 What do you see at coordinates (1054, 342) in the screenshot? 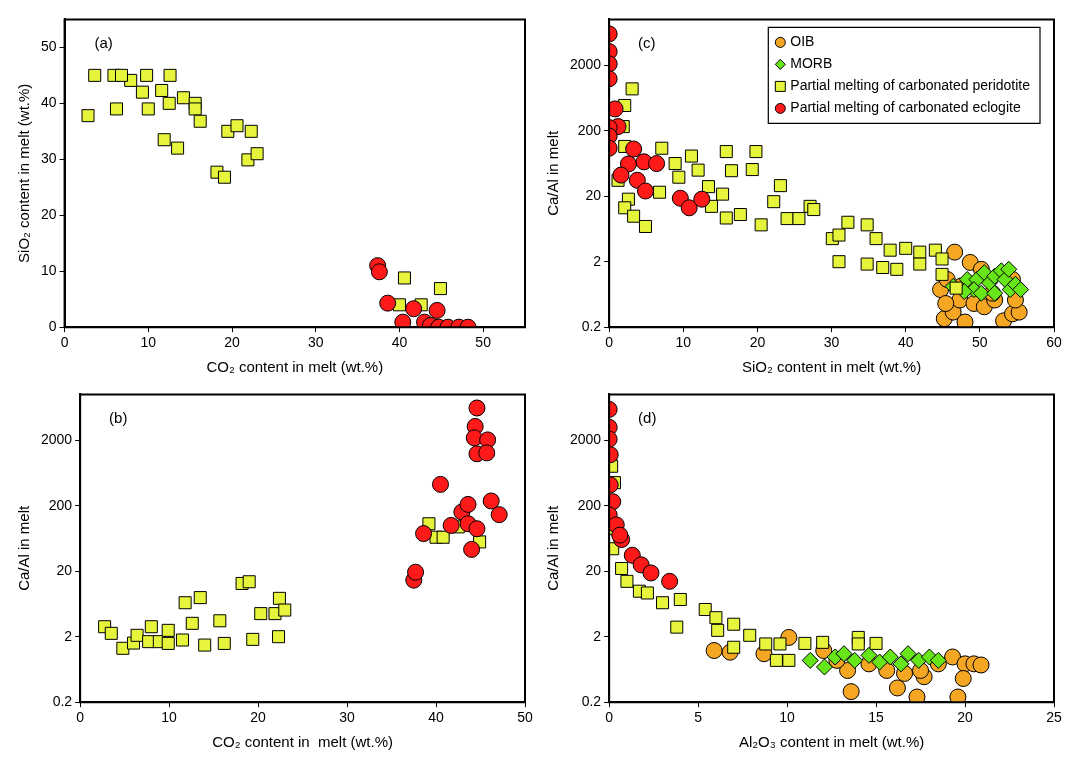
I see `x-tick-label: 60` at bounding box center [1054, 342].